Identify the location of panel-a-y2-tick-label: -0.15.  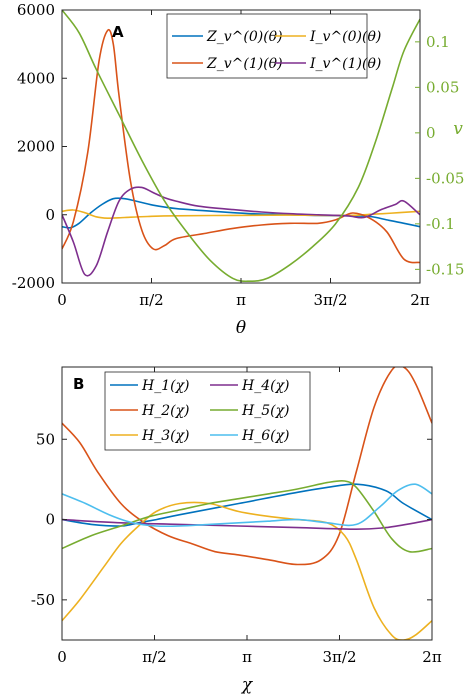
(445, 269).